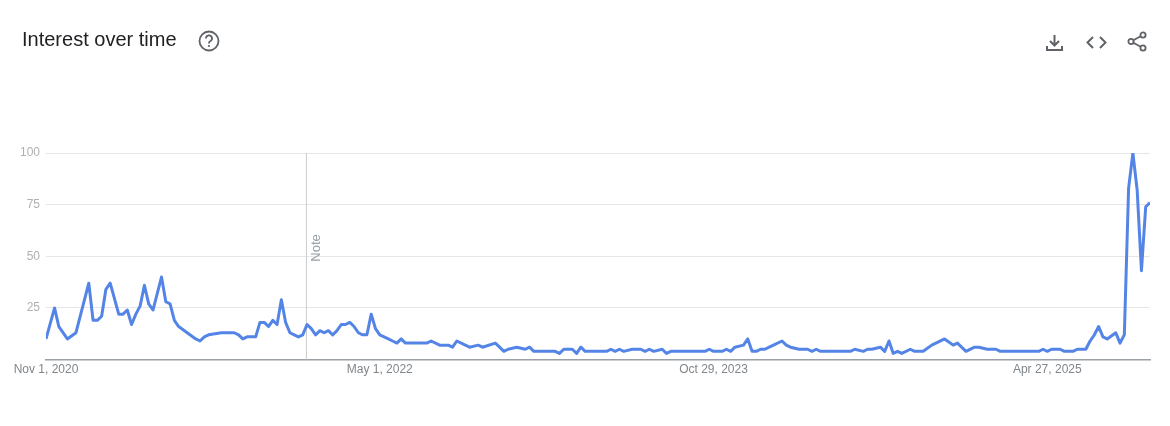 The image size is (1170, 426). What do you see at coordinates (33, 255) in the screenshot?
I see `y-tick-label: 50` at bounding box center [33, 255].